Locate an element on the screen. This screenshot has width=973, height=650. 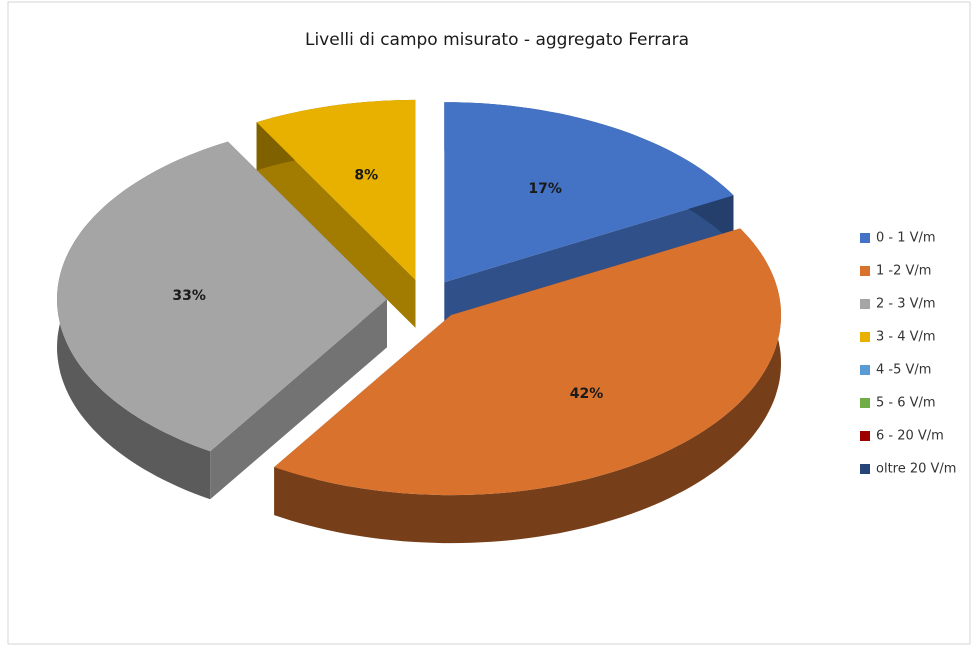
data-label: 33% is located at coordinates (189, 296).